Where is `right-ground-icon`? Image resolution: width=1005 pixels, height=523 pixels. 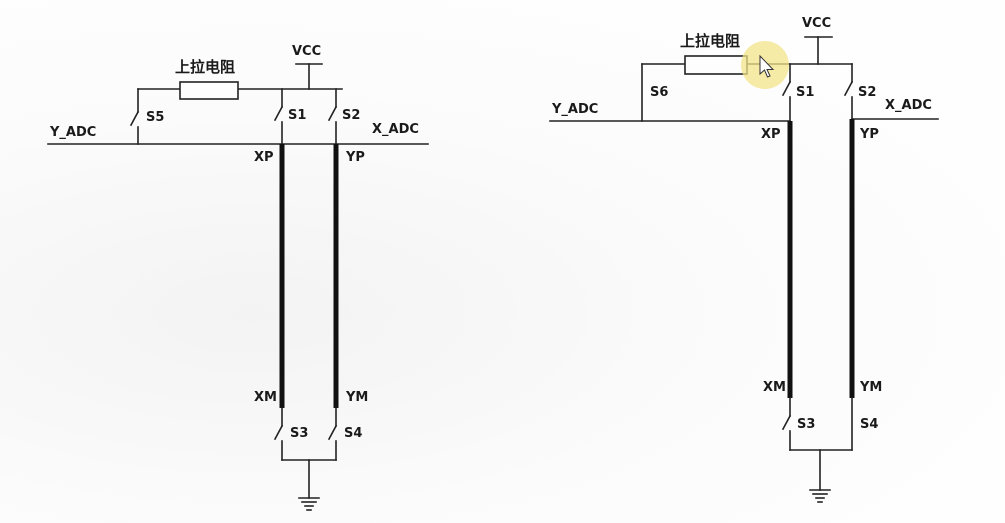 right-ground-icon is located at coordinates (820, 496).